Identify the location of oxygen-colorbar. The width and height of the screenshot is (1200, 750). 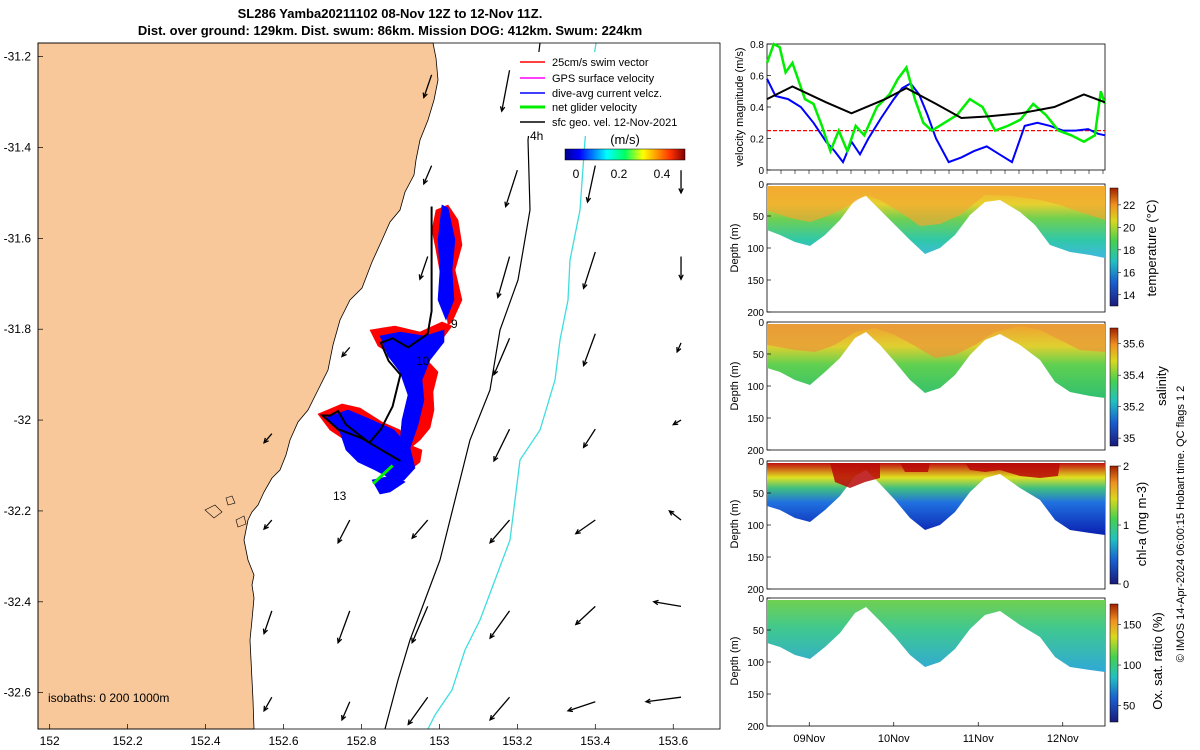
(1114, 663).